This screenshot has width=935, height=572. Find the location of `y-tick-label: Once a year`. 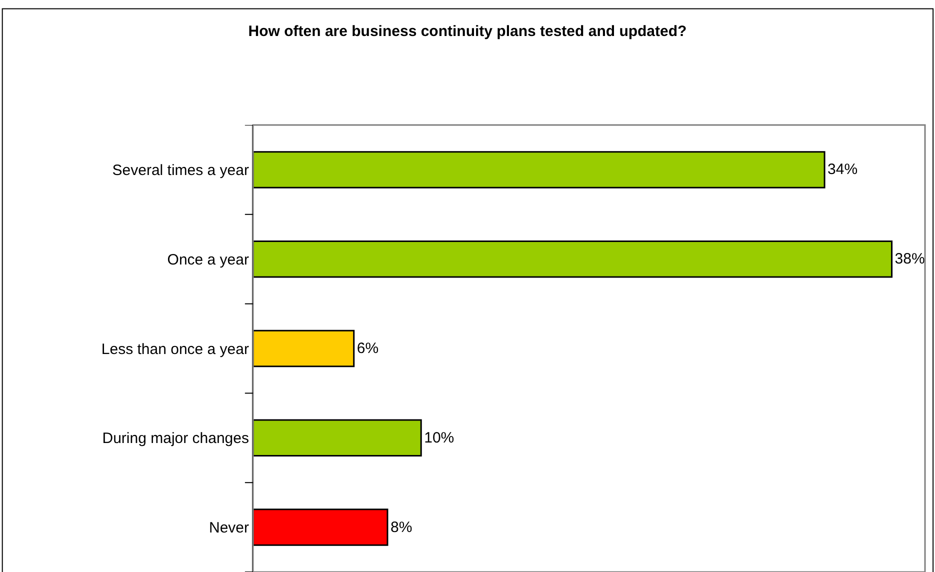

y-tick-label: Once a year is located at coordinates (208, 259).